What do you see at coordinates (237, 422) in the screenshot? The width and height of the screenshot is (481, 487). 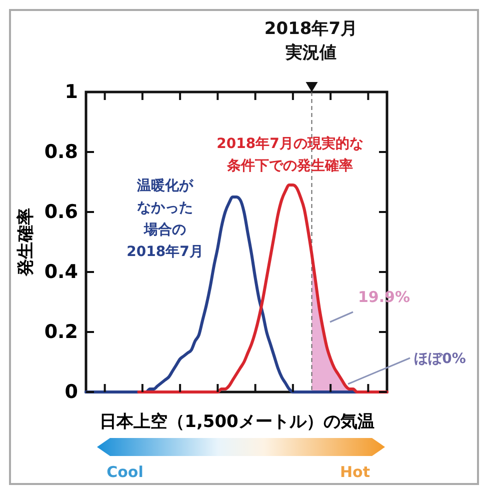 I see `x-axis-title: 日本上空（1,500メートル）の気温` at bounding box center [237, 422].